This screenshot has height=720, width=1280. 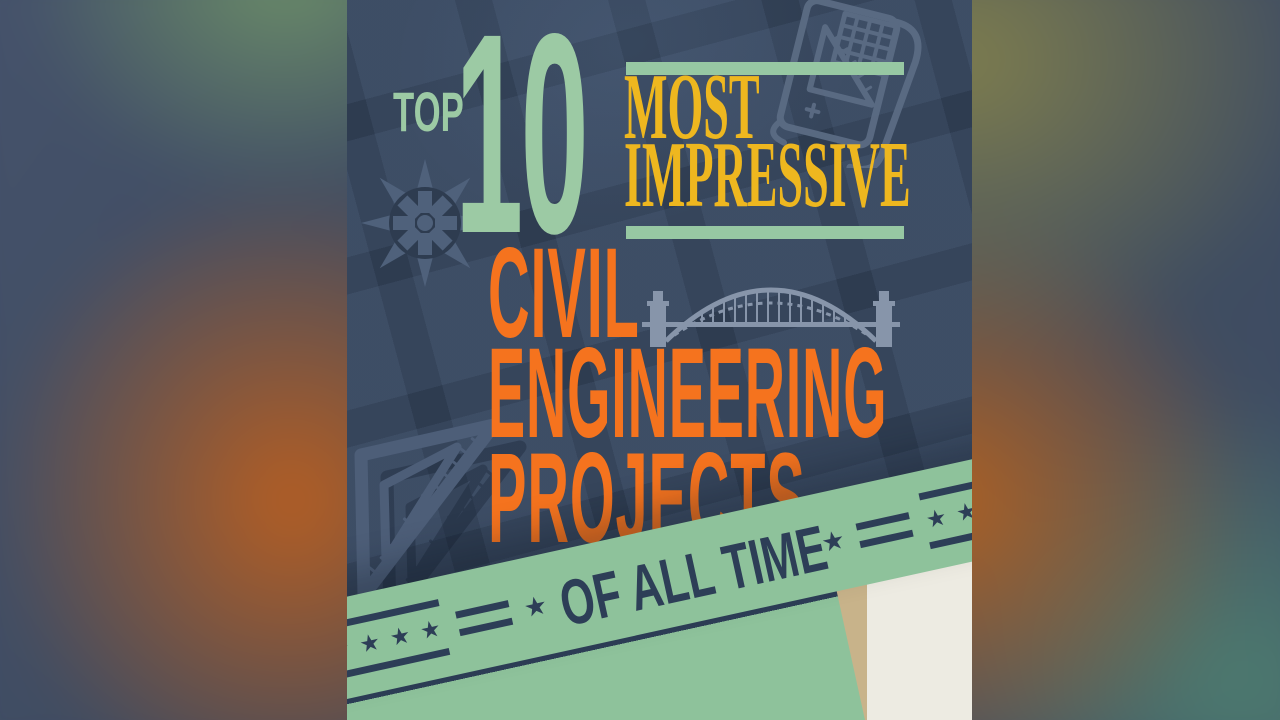 I want to click on kicker-number: 10, so click(x=522, y=146).